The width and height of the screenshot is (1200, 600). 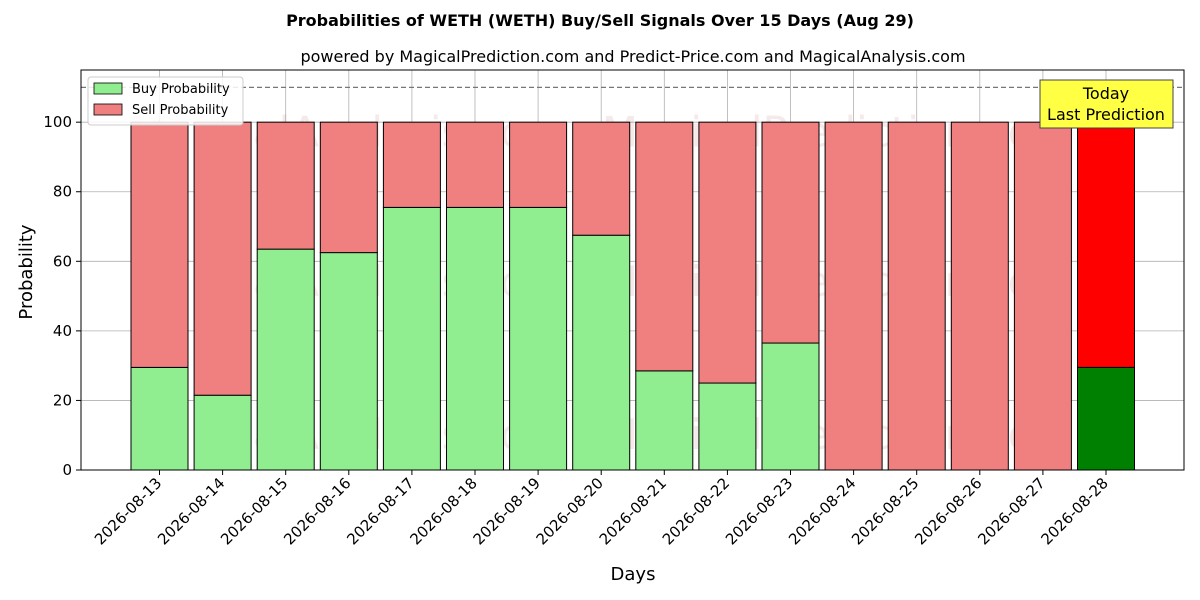 I want to click on x-tick-label: 2026-08-26, so click(x=948, y=511).